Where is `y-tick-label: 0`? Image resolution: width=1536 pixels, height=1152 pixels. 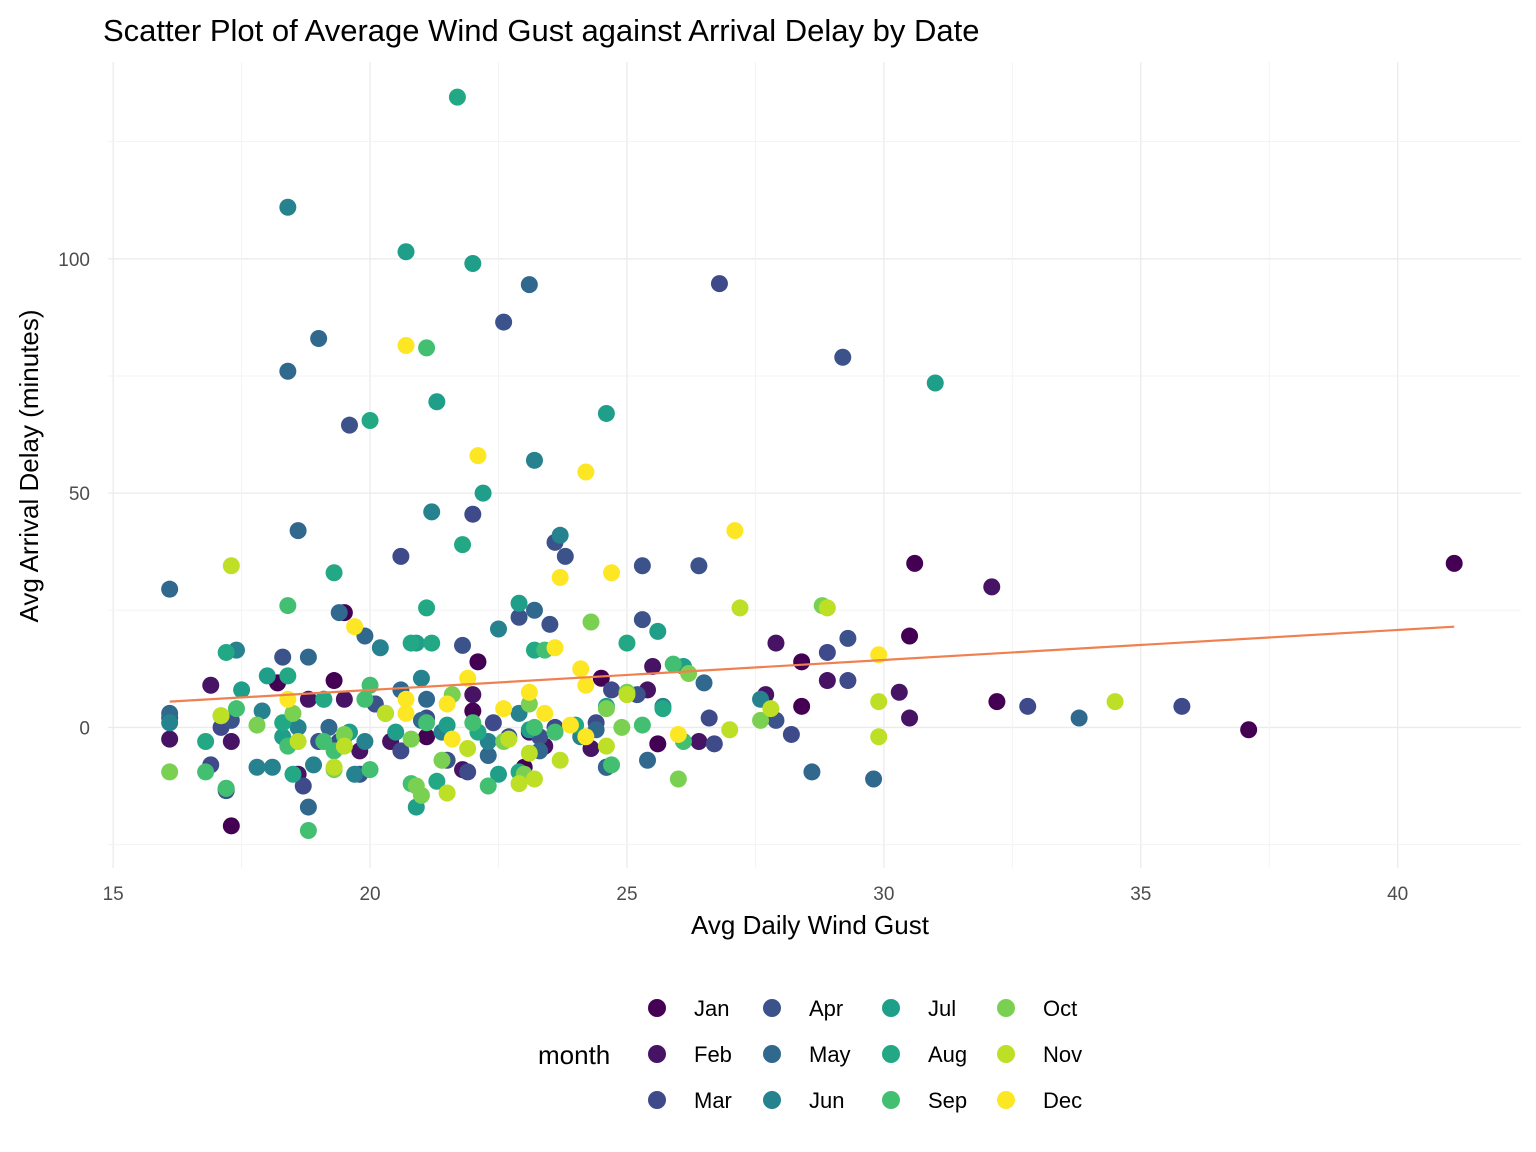
y-tick-label: 0 is located at coordinates (84, 728).